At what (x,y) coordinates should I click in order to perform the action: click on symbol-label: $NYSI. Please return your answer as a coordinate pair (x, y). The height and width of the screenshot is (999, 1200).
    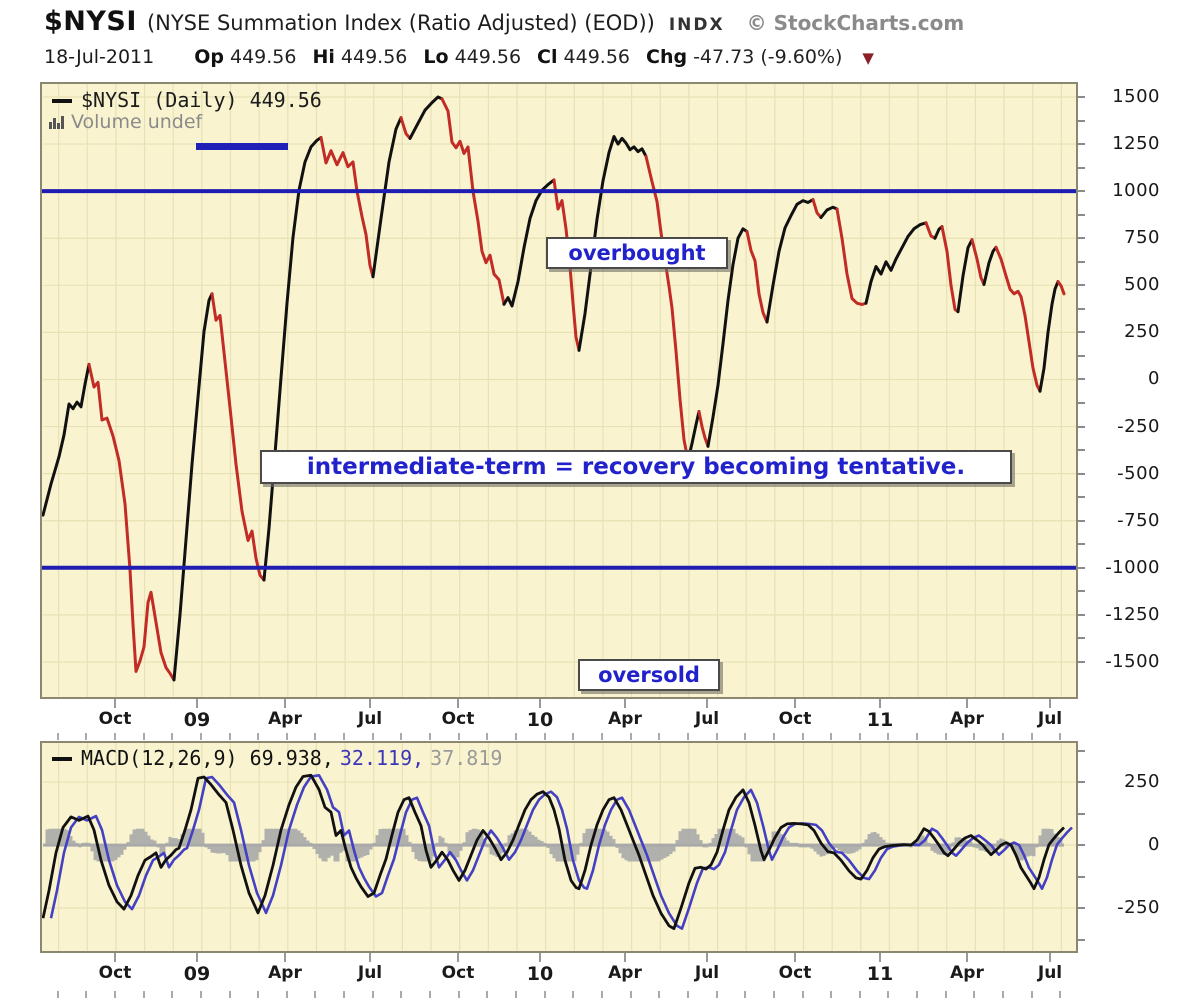
    Looking at the image, I should click on (90, 21).